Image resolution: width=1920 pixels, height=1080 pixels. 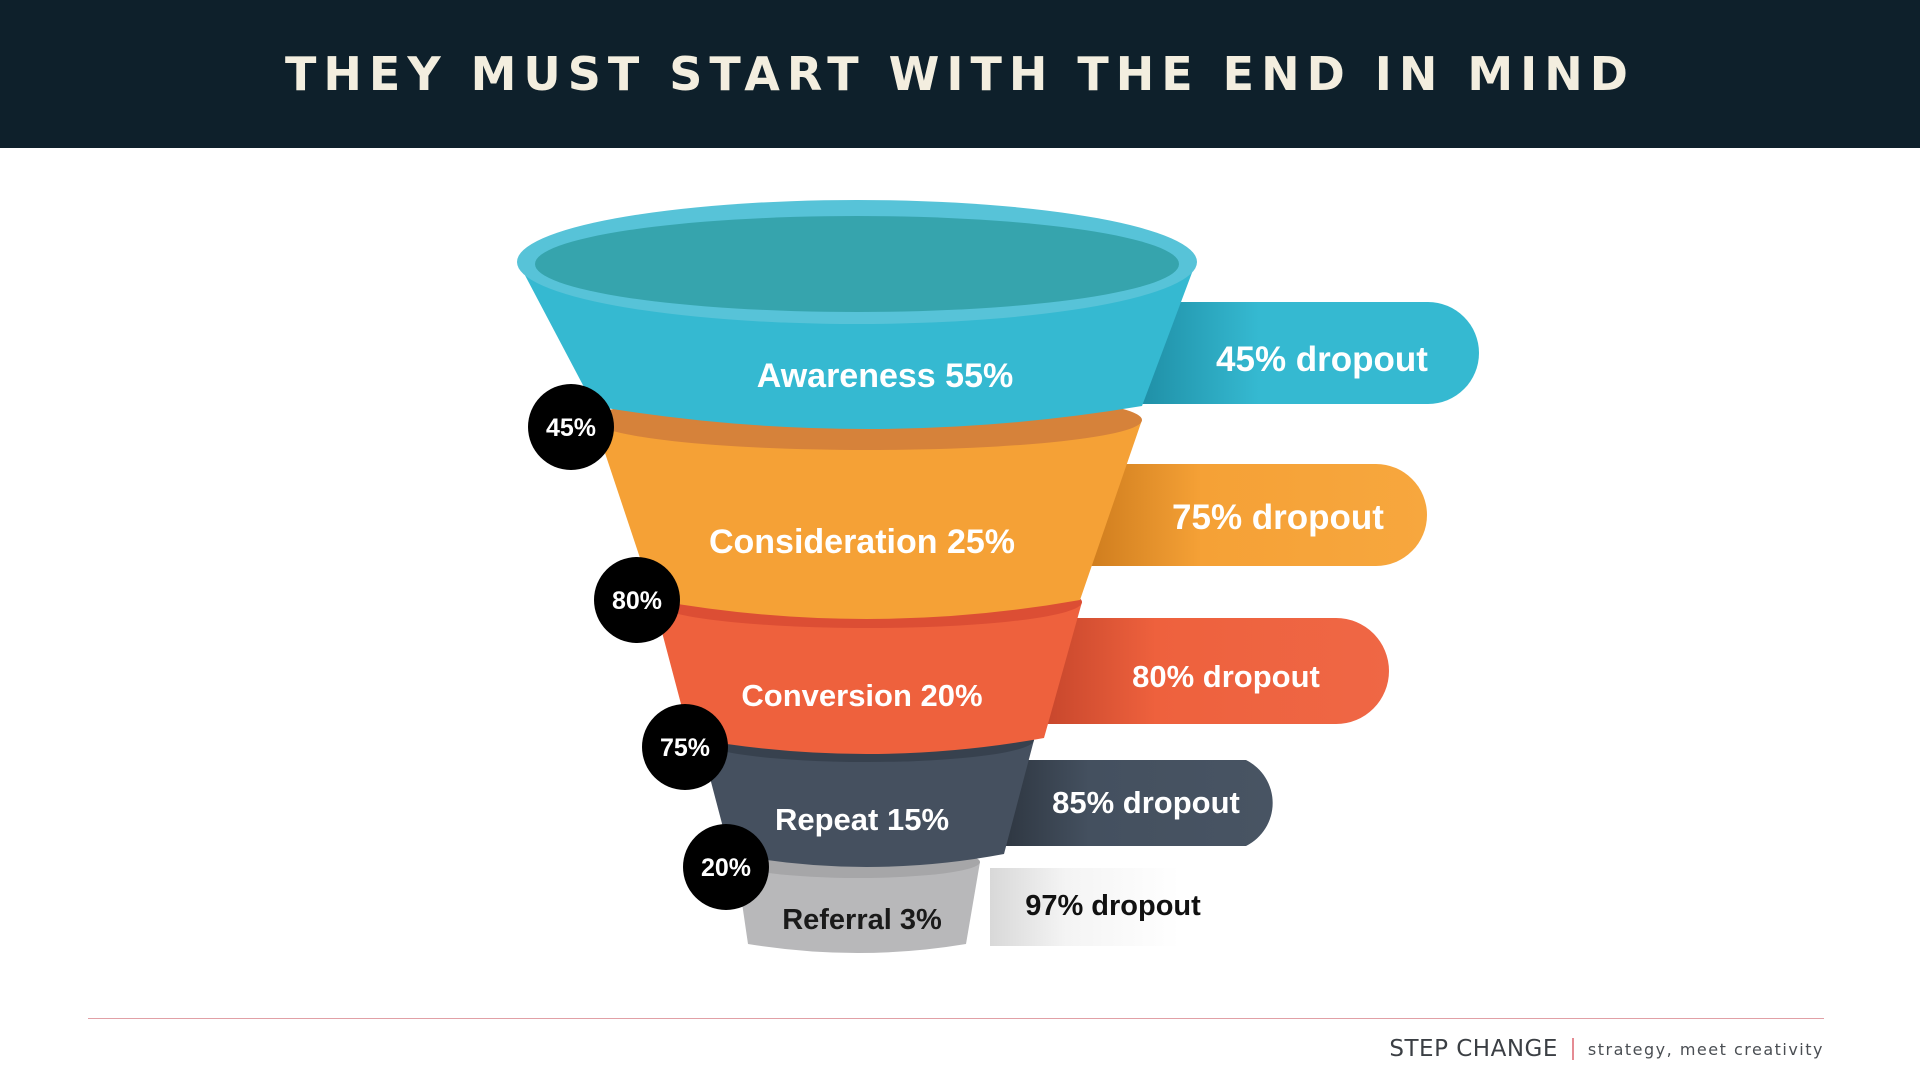 I want to click on badge-20: 20%, so click(x=726, y=867).